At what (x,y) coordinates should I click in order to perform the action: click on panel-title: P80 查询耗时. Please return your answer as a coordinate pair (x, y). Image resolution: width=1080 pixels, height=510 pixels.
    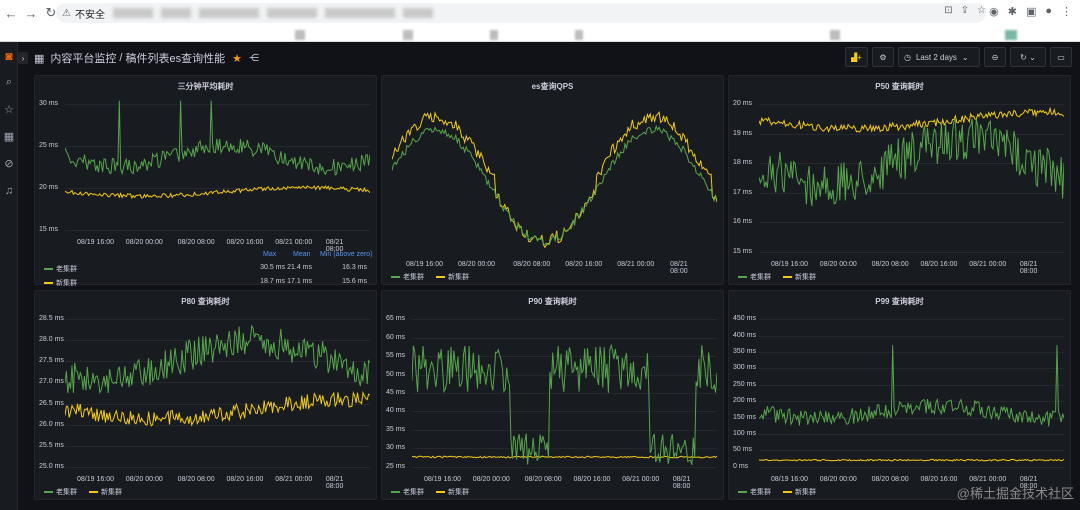
    Looking at the image, I should click on (205, 301).